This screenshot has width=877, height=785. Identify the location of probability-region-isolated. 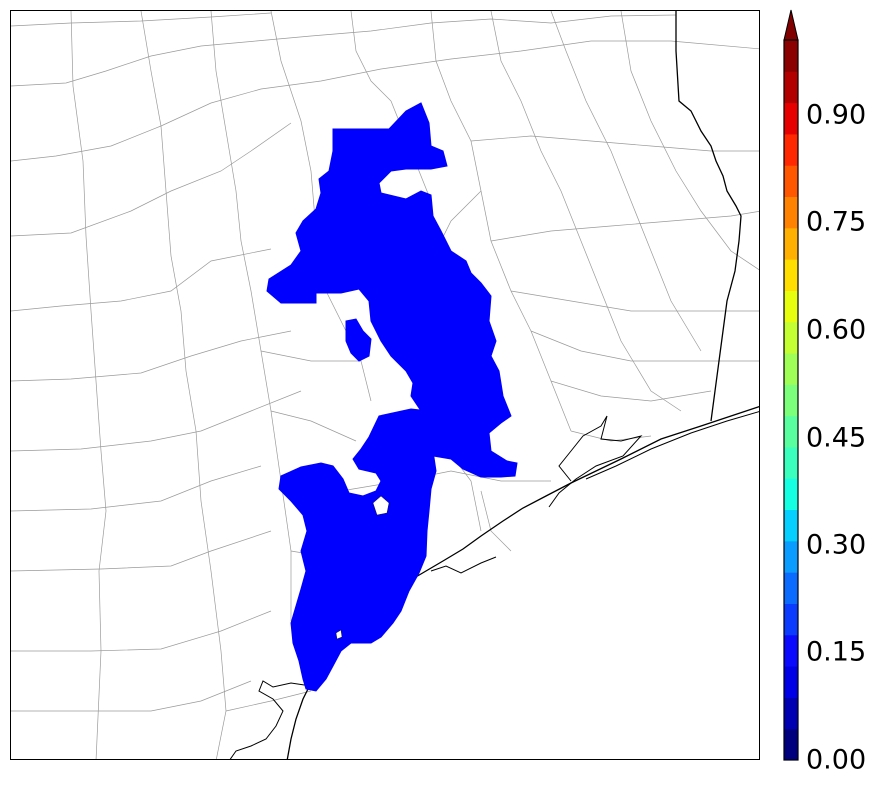
(358, 340).